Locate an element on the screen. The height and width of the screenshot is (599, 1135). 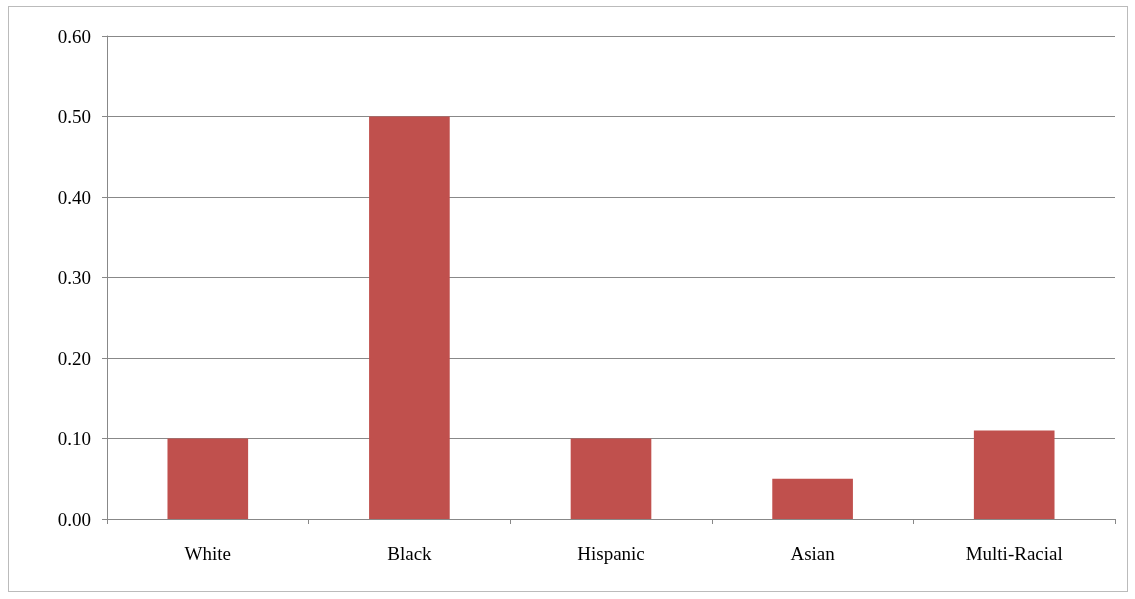
y-tick-label: 0.20 is located at coordinates (74, 358).